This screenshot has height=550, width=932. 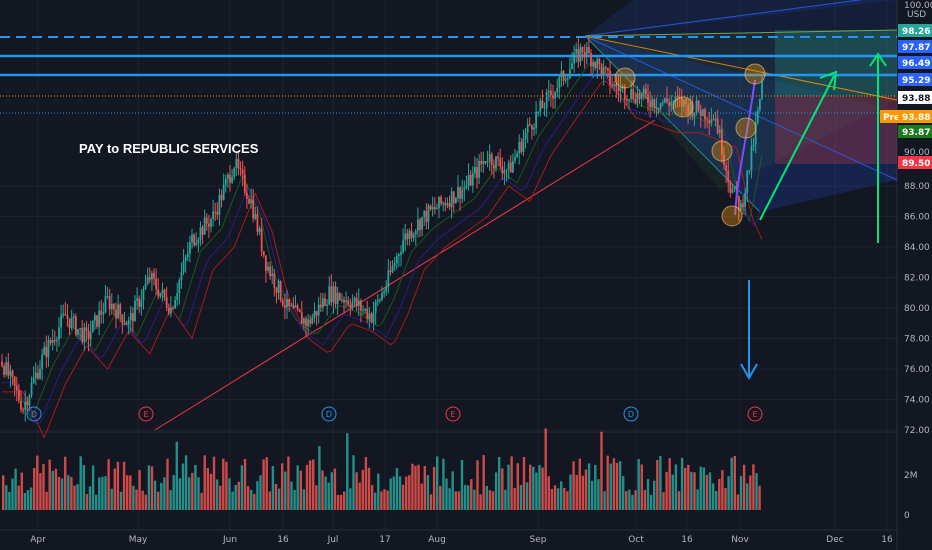 I want to click on pivot-circle, so click(x=746, y=128).